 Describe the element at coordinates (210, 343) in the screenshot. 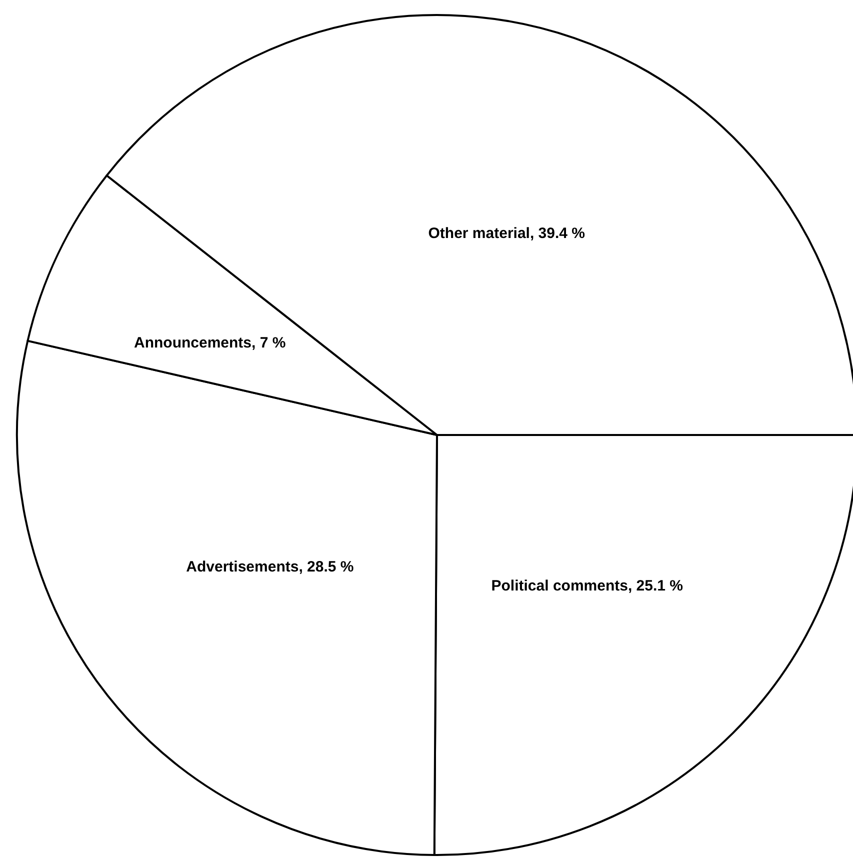

I see `slice-label: Announcements, 7 %` at that location.